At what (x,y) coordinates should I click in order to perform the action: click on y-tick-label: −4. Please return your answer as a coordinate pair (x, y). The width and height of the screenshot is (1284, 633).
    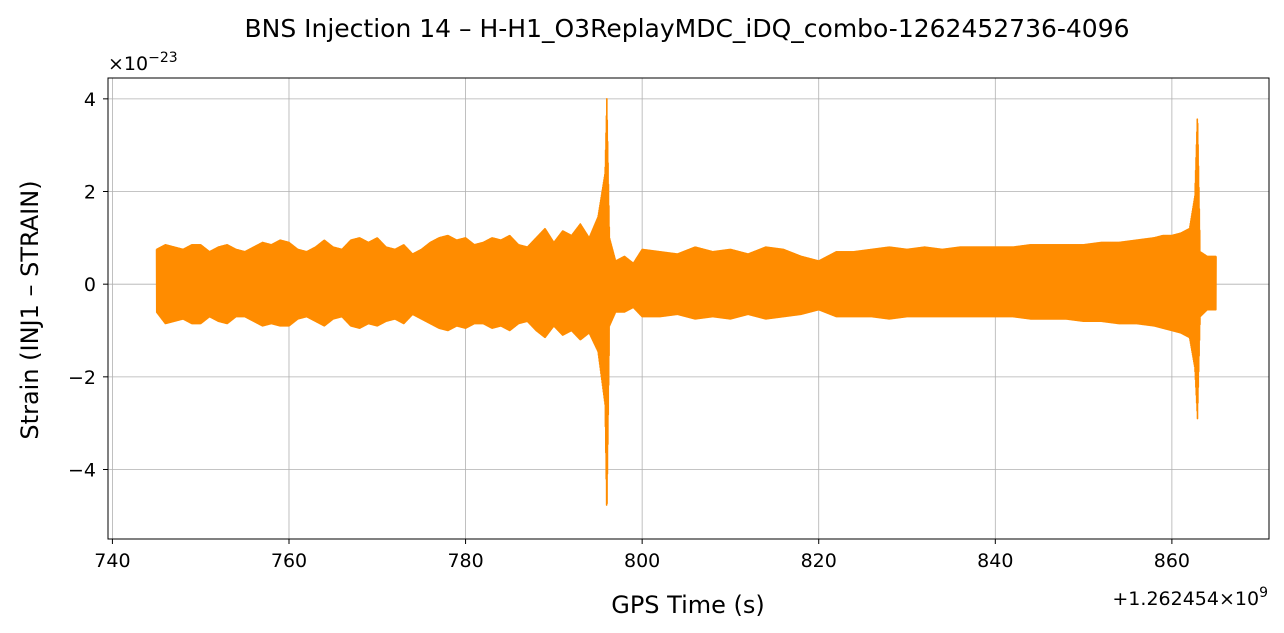
    Looking at the image, I should click on (82, 471).